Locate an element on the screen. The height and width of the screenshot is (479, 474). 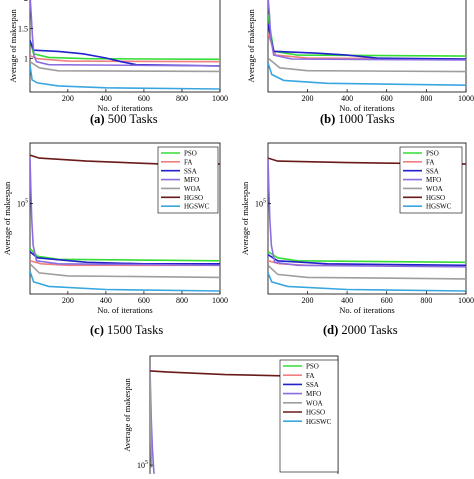
plot-frame-a is located at coordinates (125, 46).